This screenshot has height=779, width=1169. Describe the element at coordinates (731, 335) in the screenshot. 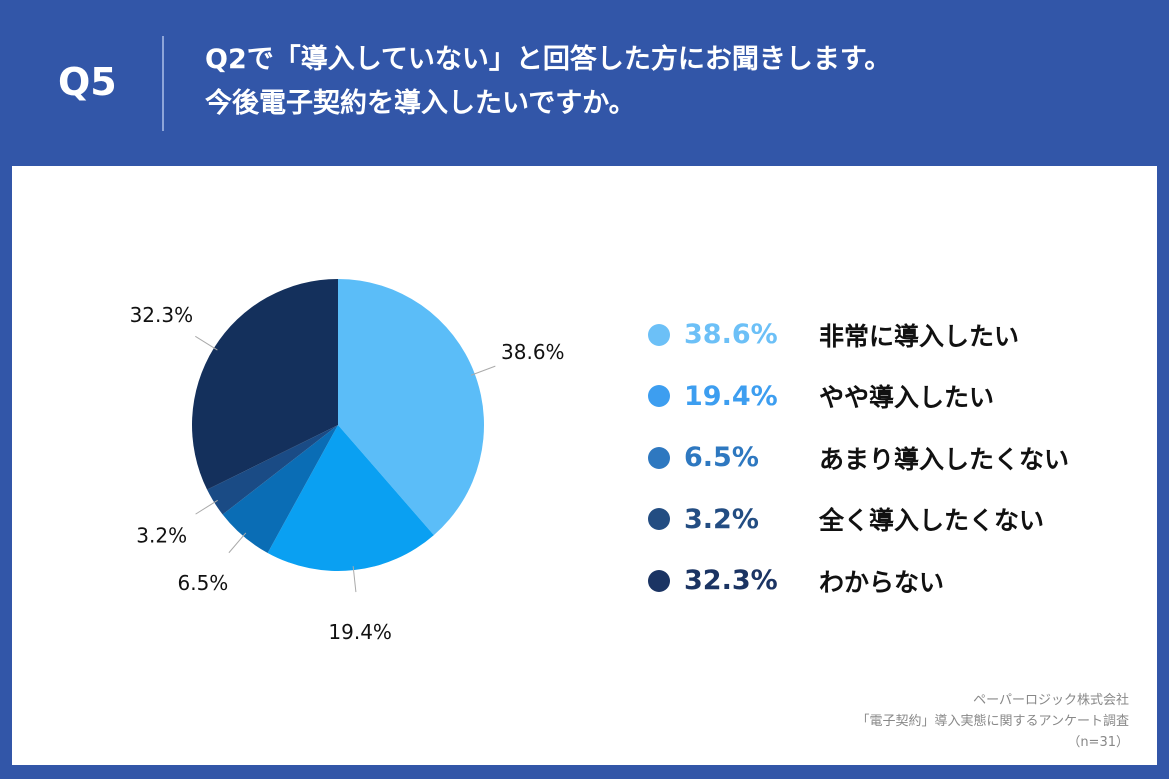

I see `legend-percent: 38.6%` at that location.